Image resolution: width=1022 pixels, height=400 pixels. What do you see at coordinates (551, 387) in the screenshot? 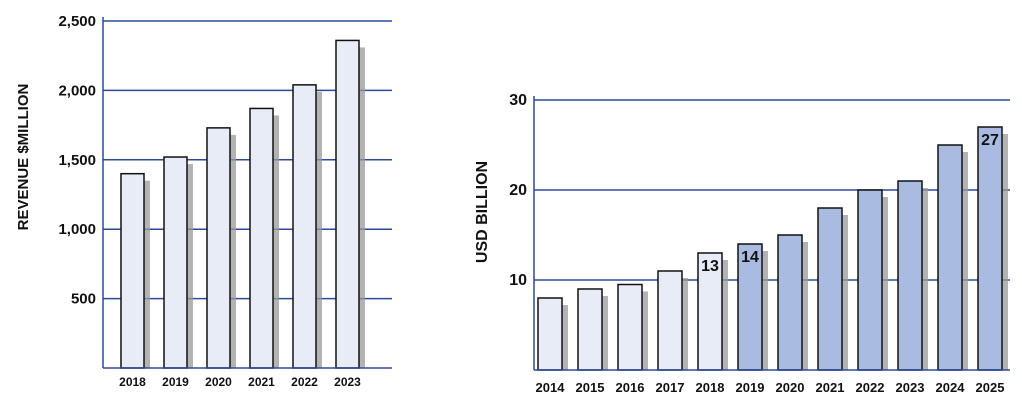
I see `usd-x-tick-label: 2014` at bounding box center [551, 387].